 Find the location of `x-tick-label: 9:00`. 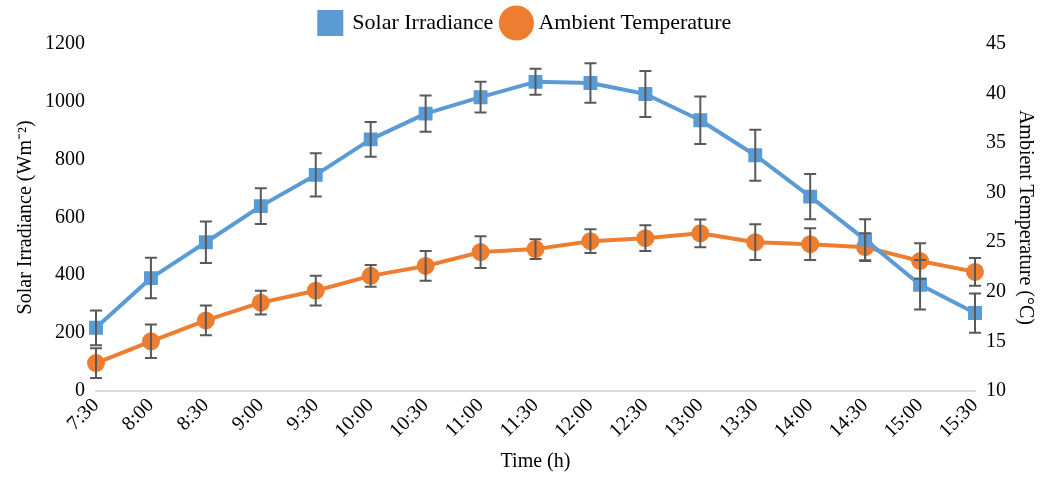

x-tick-label: 9:00 is located at coordinates (247, 413).